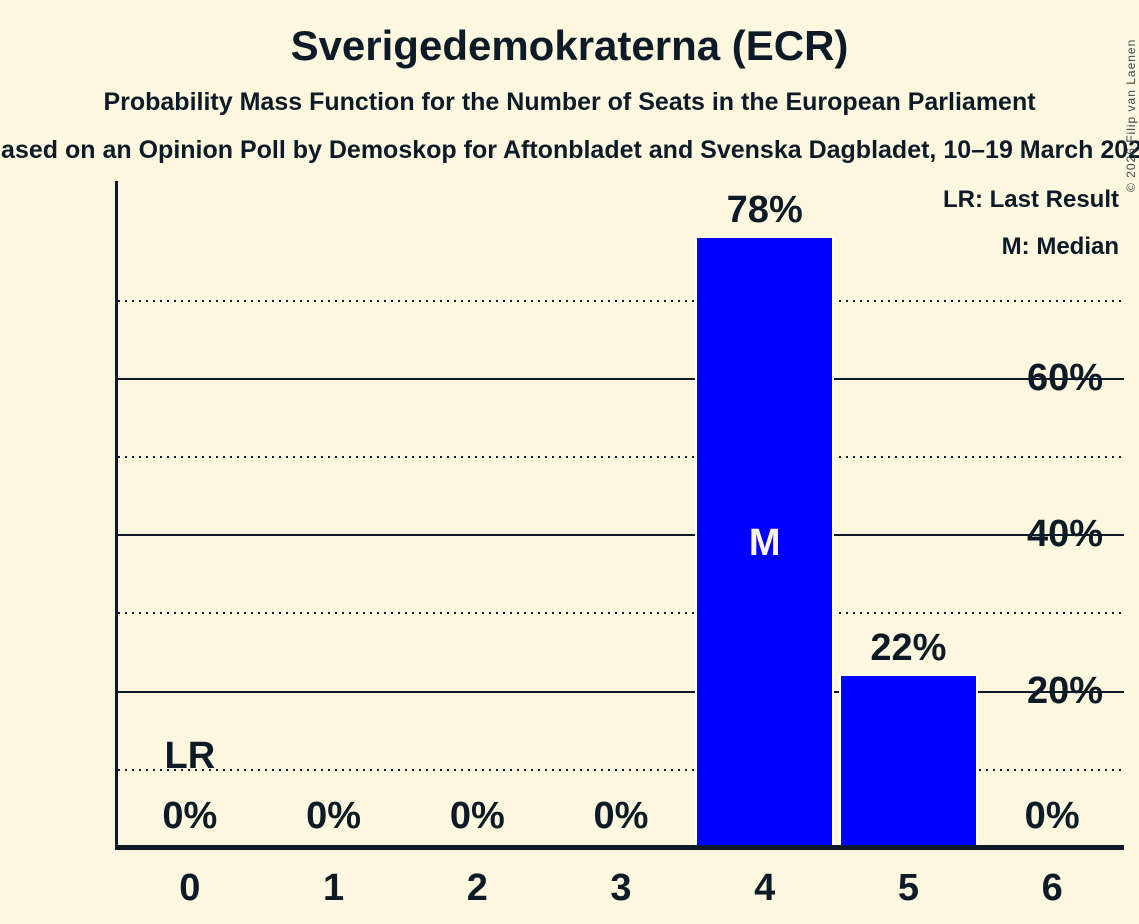 The height and width of the screenshot is (924, 1139). What do you see at coordinates (765, 888) in the screenshot?
I see `x-axis-tick-label: 4` at bounding box center [765, 888].